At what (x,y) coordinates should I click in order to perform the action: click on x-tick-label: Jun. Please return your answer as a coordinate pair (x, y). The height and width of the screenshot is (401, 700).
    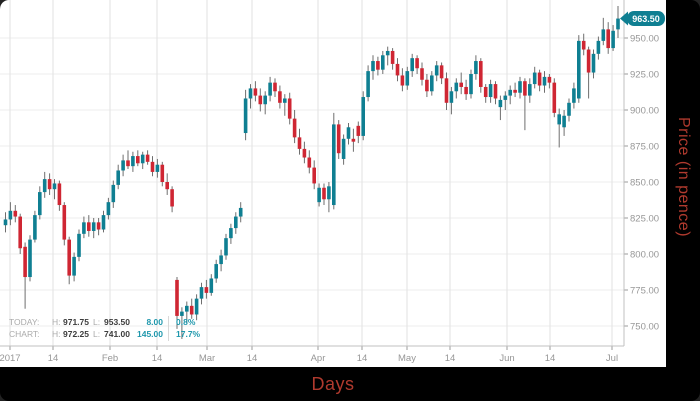
    Looking at the image, I should click on (506, 358).